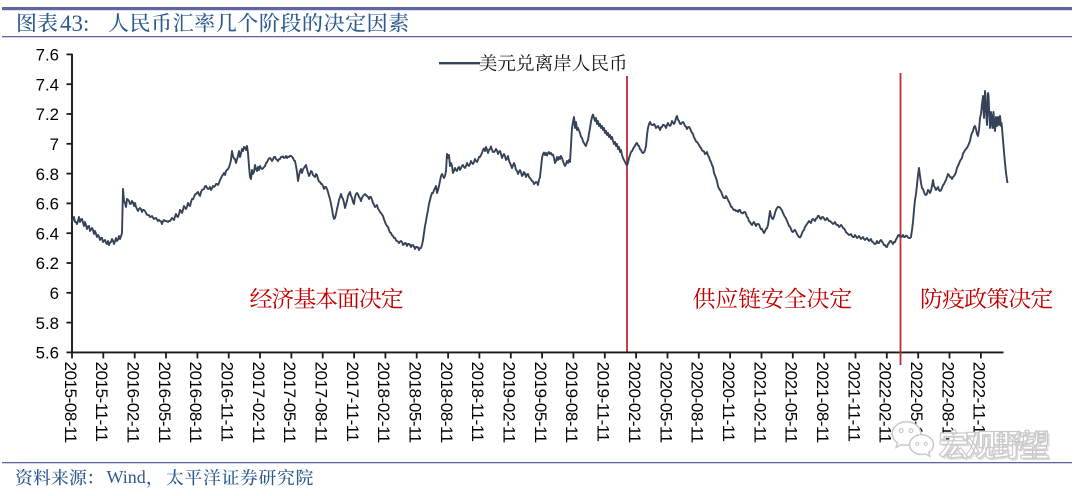 This screenshot has width=1080, height=496. I want to click on svg-text: 2021-05-11, so click(791, 402).